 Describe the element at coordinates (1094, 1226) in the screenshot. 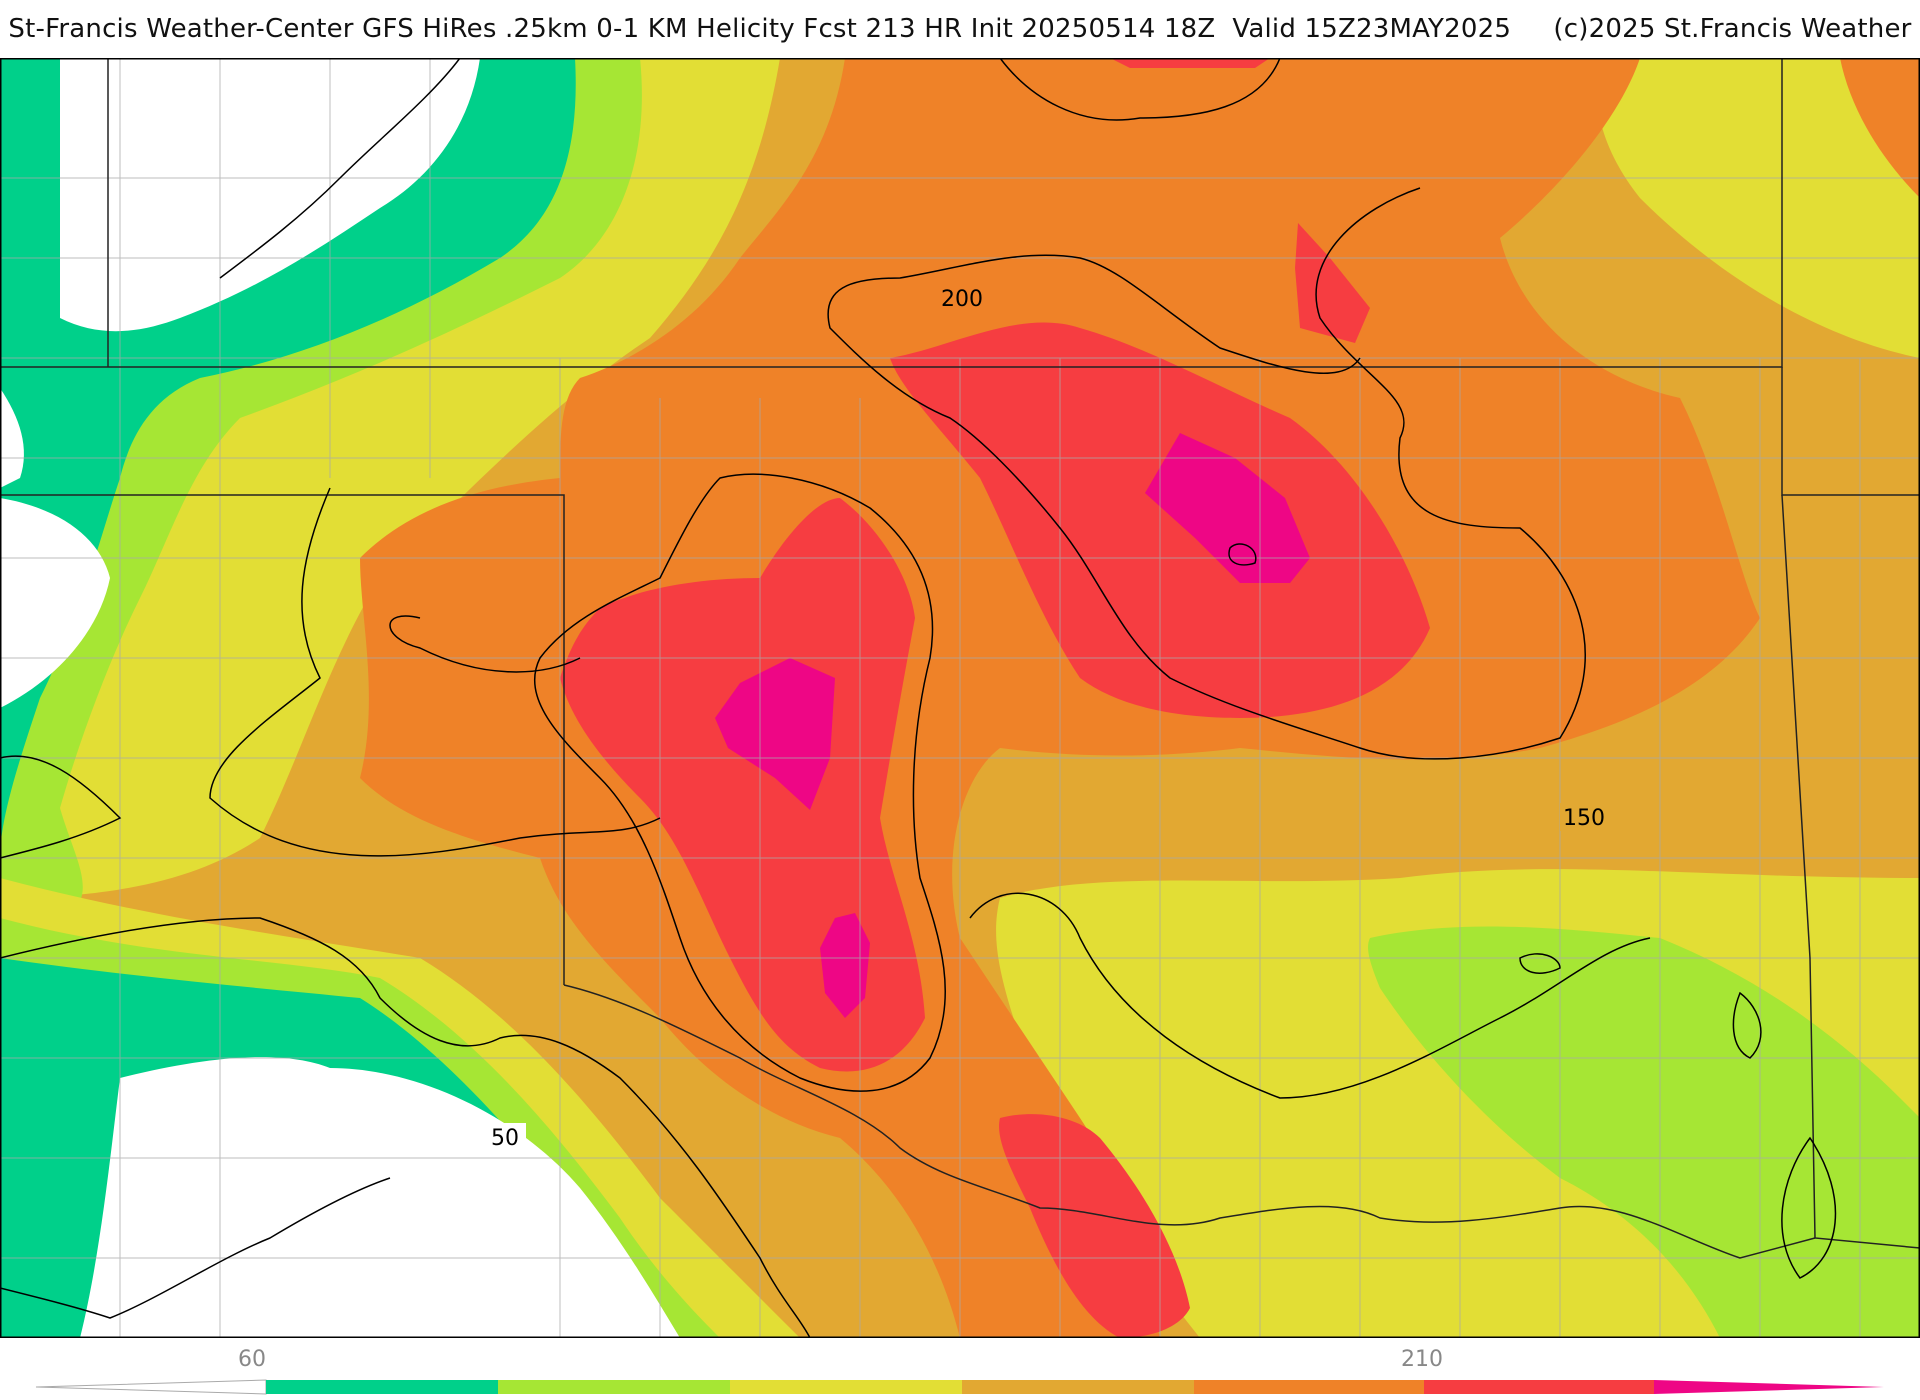

I see `helicity-band-red-south` at that location.